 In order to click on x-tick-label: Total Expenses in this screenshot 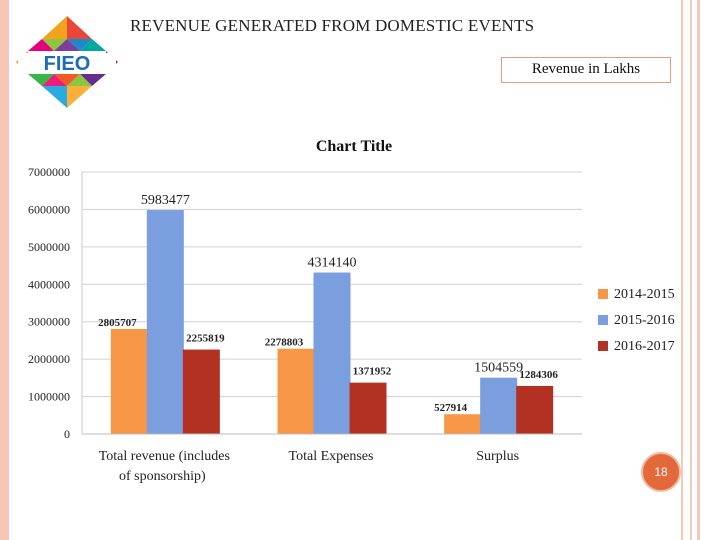, I will do `click(331, 456)`.